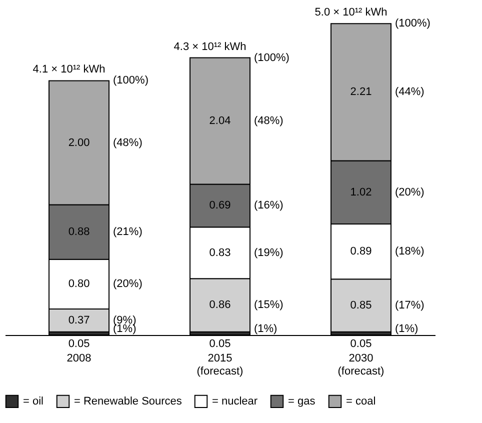  Describe the element at coordinates (220, 252) in the screenshot. I see `data-label: 0.83` at that location.